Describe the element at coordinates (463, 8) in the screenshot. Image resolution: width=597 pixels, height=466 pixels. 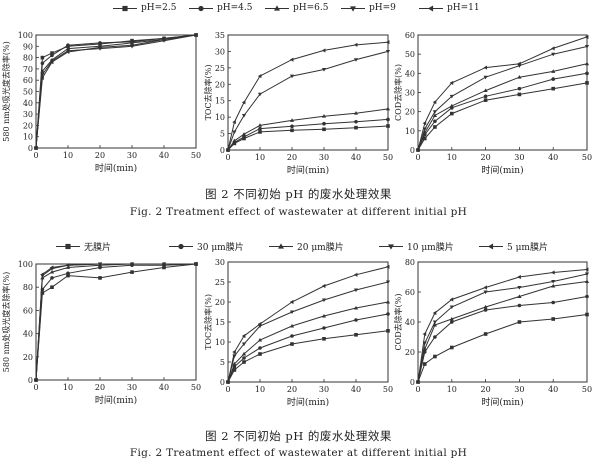
I see `legend-label: pH=11` at that location.